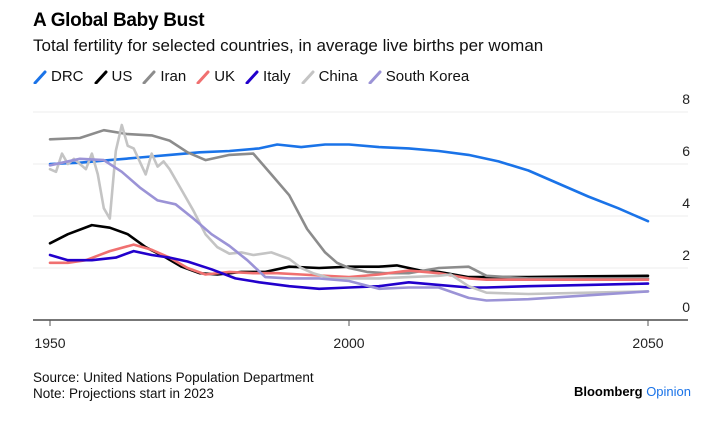  What do you see at coordinates (173, 76) in the screenshot?
I see `legend-label: Iran` at bounding box center [173, 76].